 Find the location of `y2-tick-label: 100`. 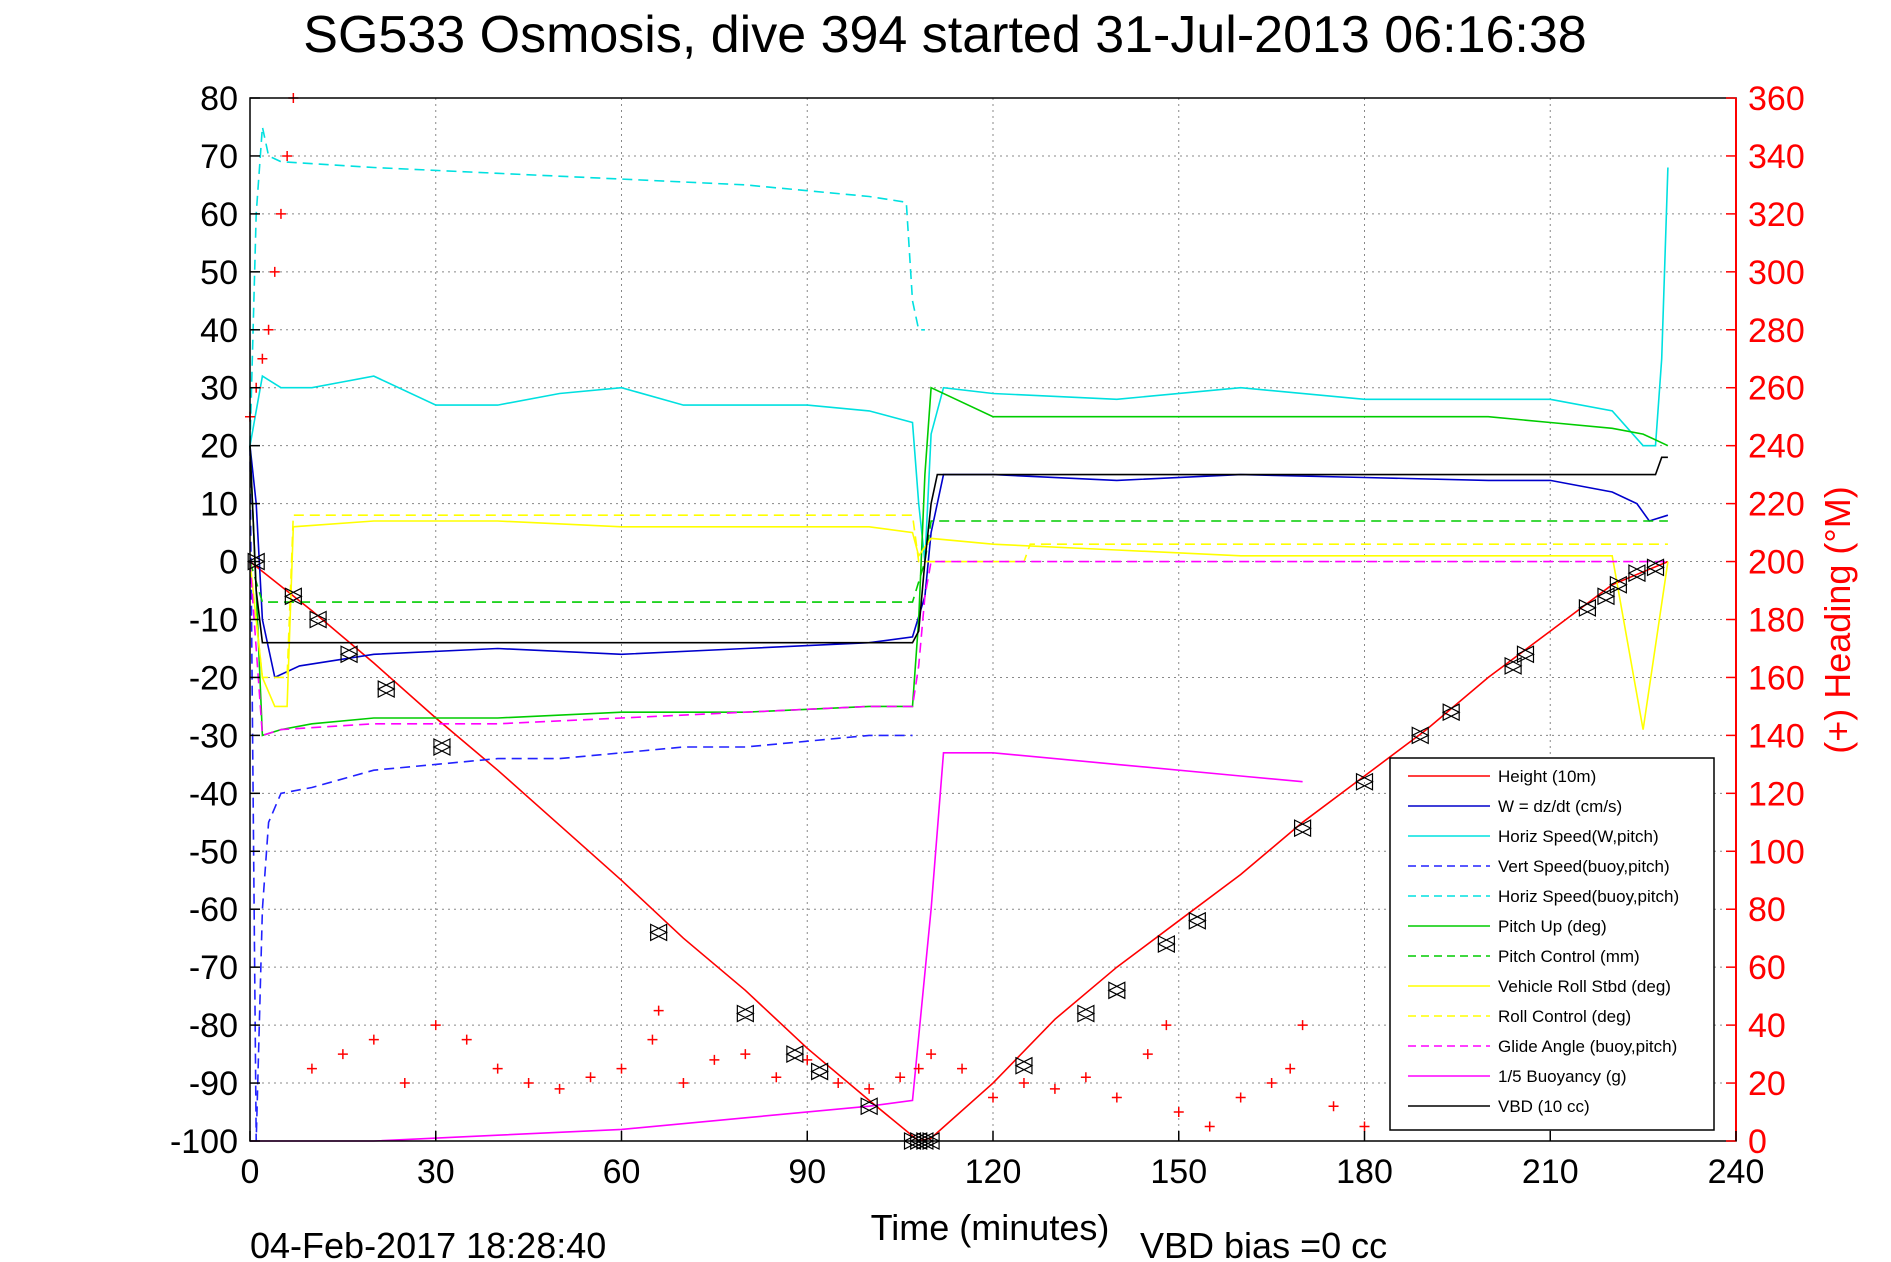

y2-tick-label: 100 is located at coordinates (1776, 852).